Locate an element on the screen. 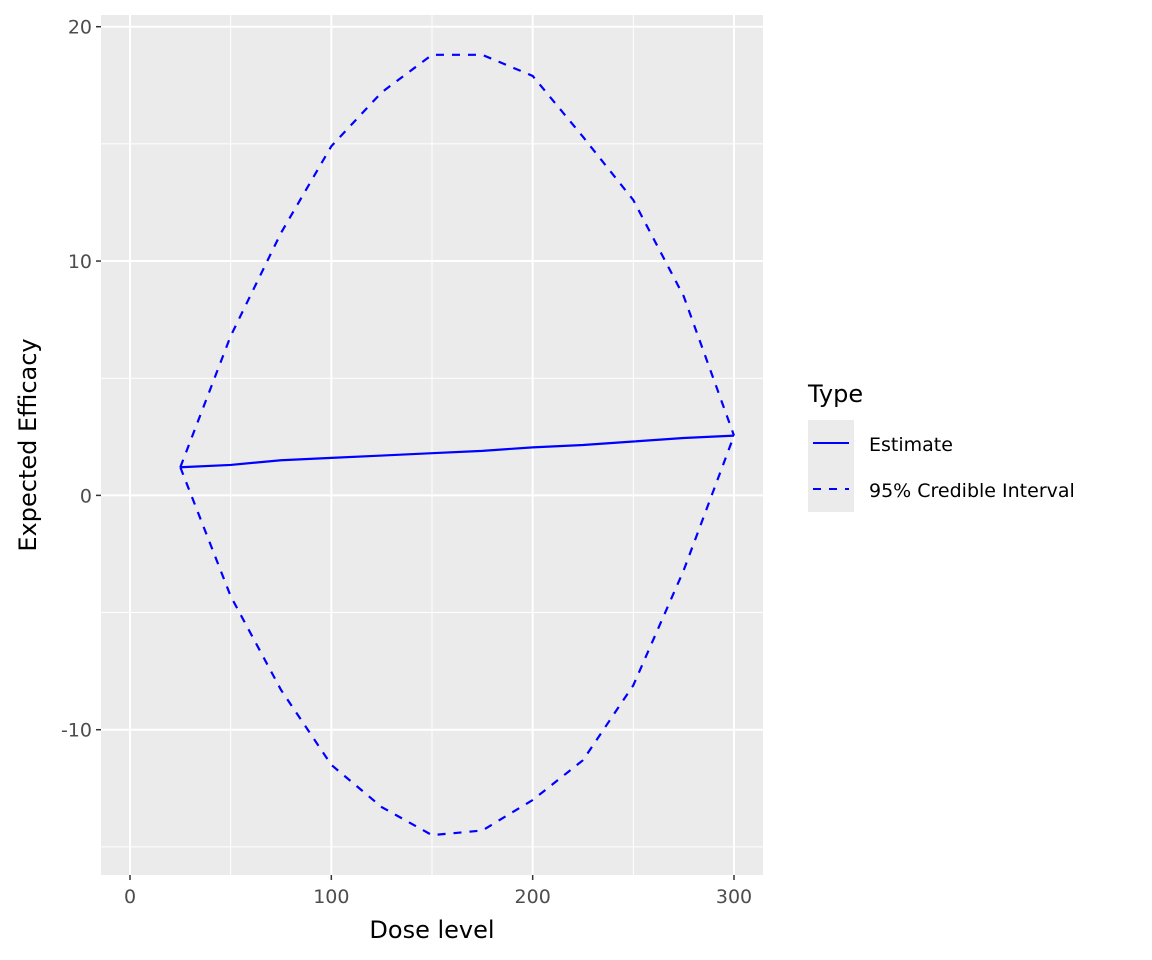 This screenshot has height=960, width=1152. y-tick-label: 0 is located at coordinates (86, 496).